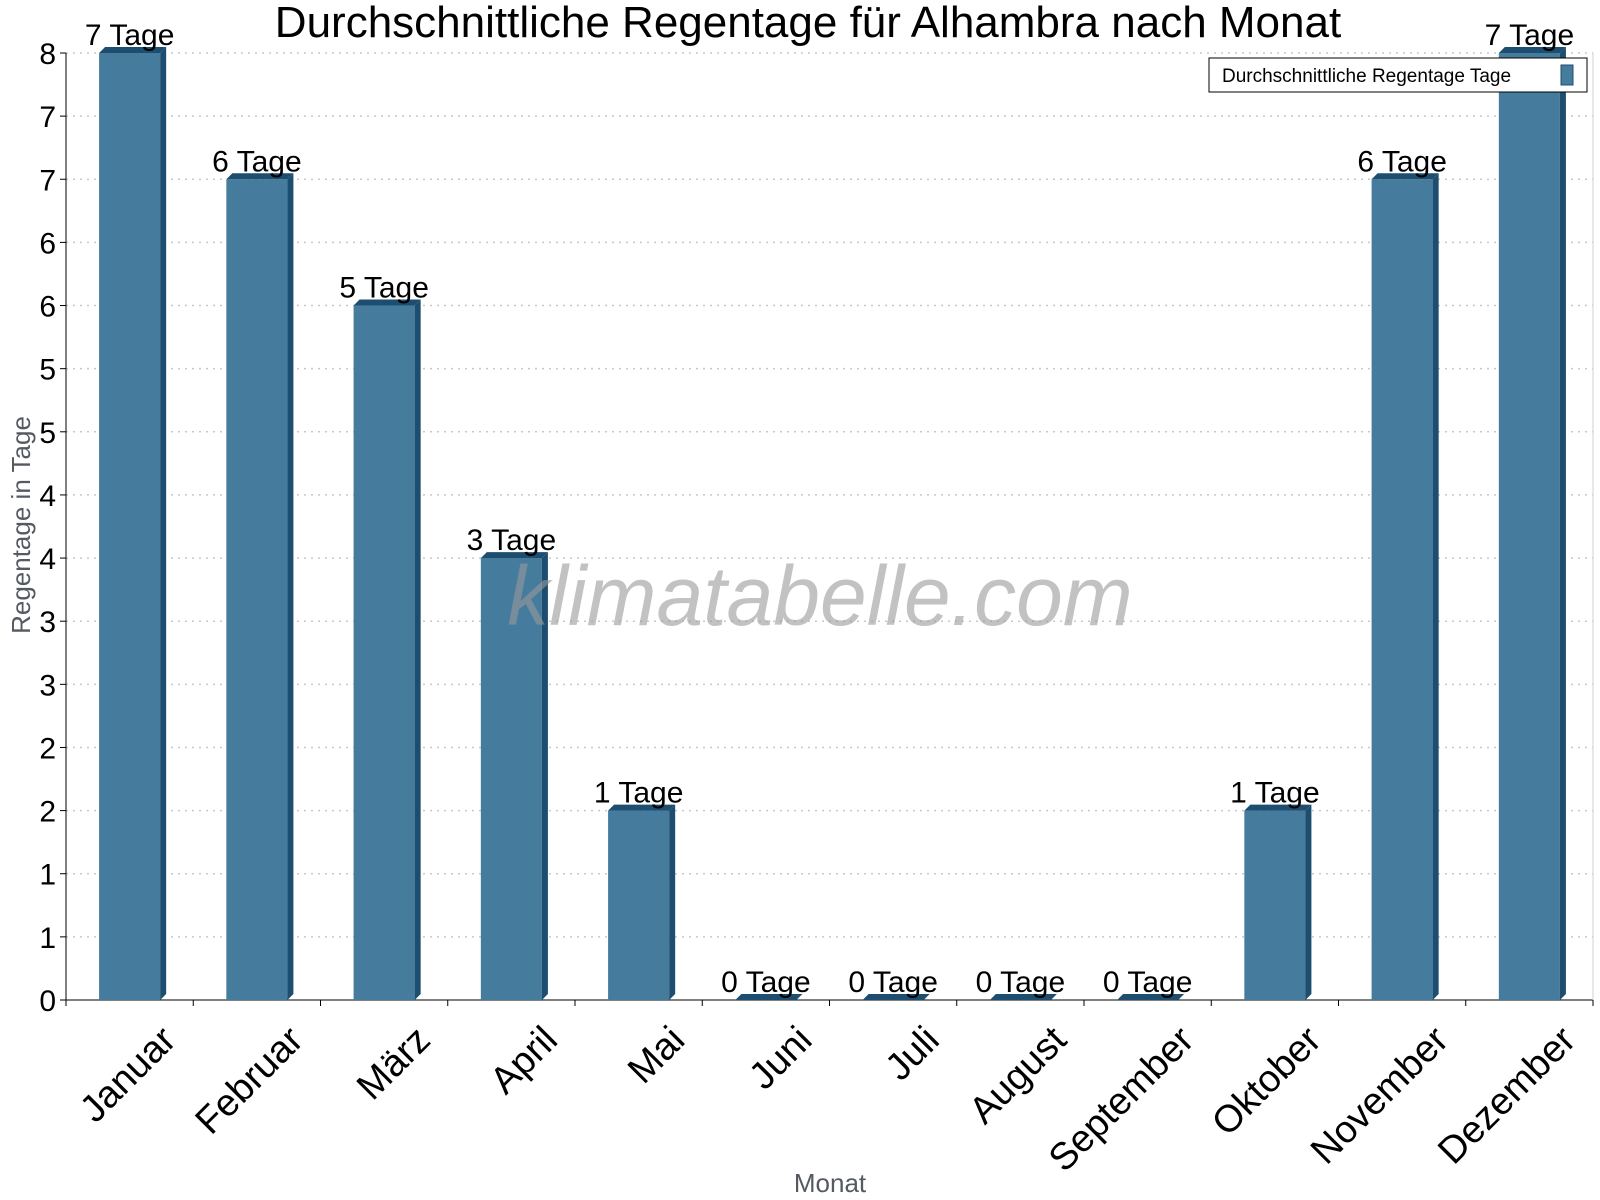  Describe the element at coordinates (523, 1060) in the screenshot. I see `x-tick-label: April` at that location.